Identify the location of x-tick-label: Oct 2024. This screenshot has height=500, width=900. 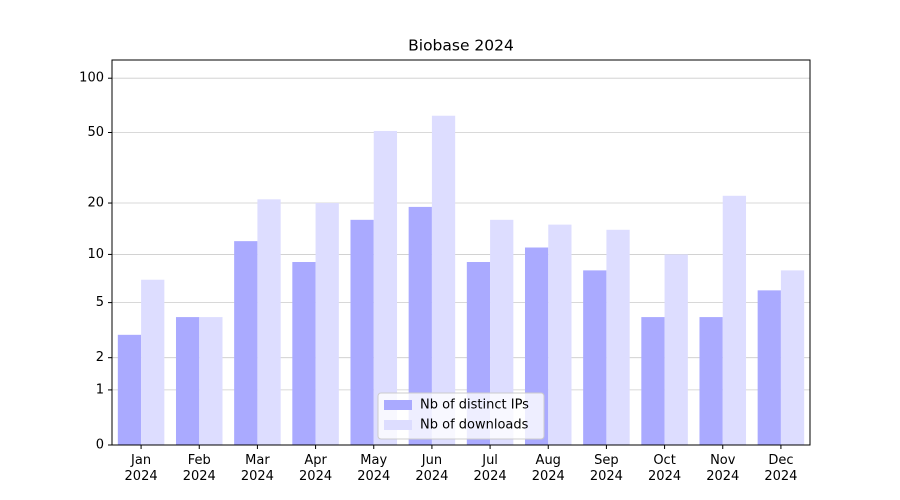
(665, 468).